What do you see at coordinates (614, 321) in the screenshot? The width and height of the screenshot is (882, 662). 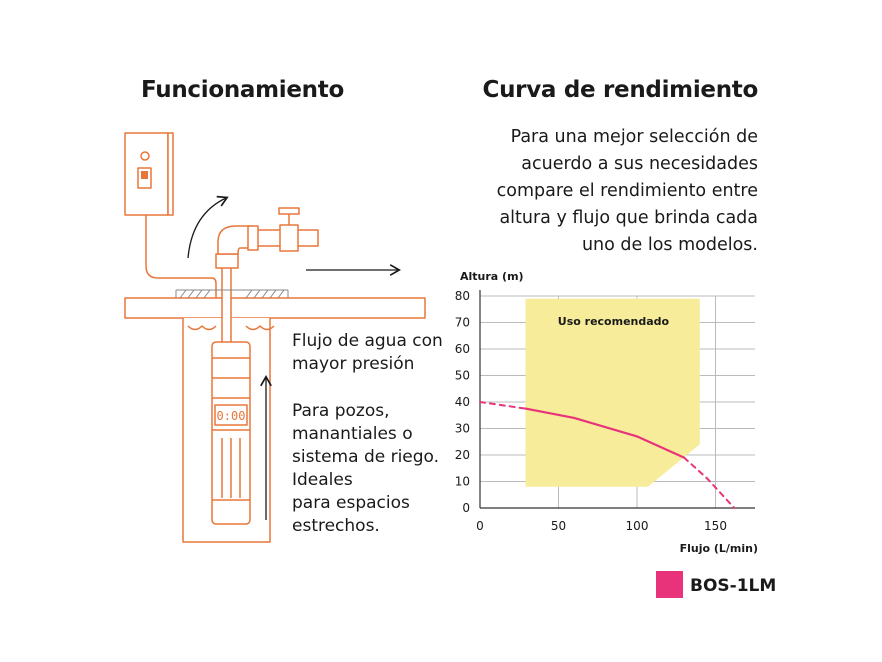 I see `region-label: Uso recomendado` at bounding box center [614, 321].